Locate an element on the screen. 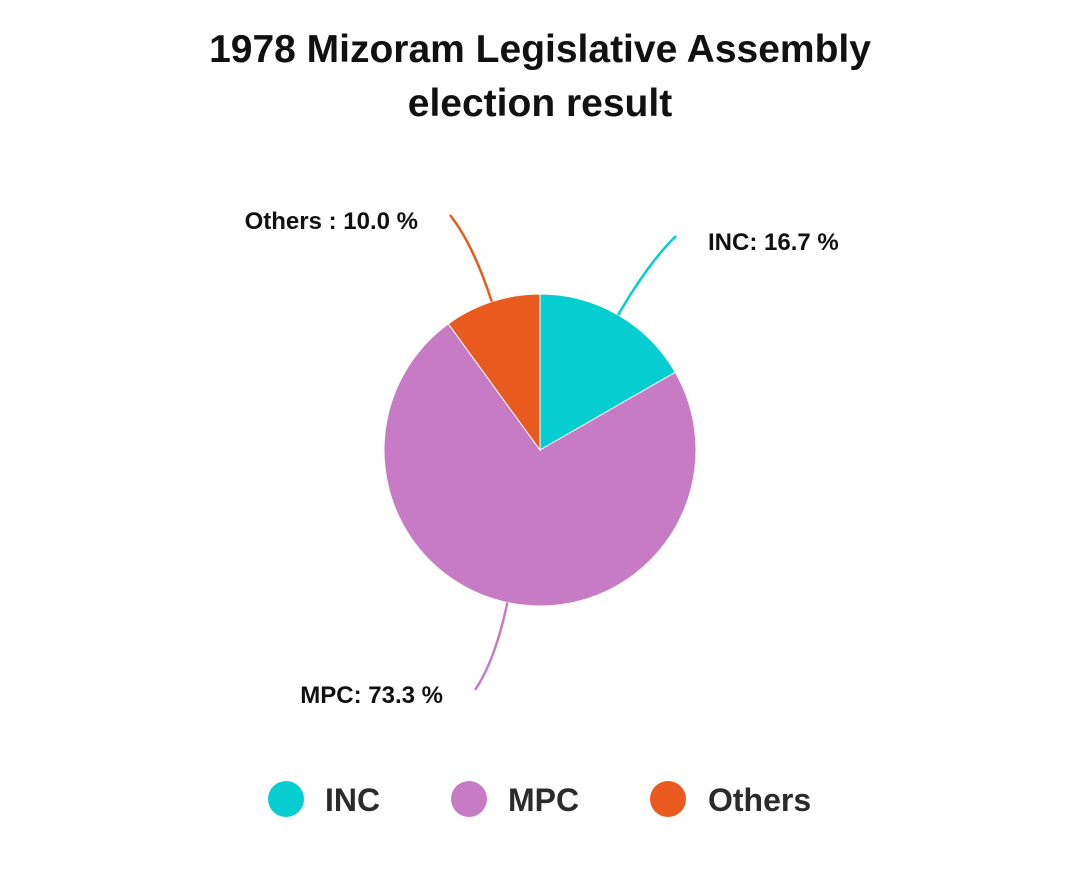  pie-slice-mpc is located at coordinates (540, 465).